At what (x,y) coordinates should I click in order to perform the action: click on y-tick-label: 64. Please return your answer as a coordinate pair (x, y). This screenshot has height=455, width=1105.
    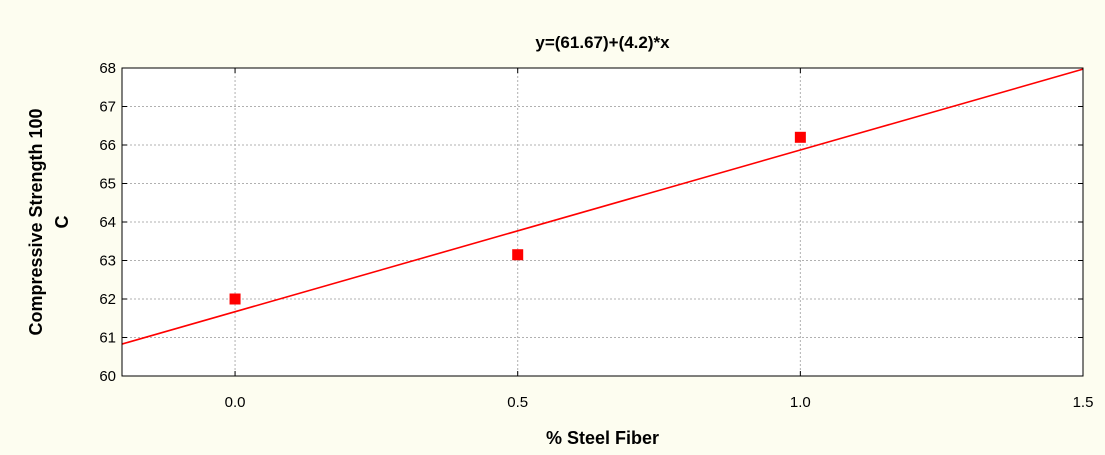
    Looking at the image, I should click on (107, 222).